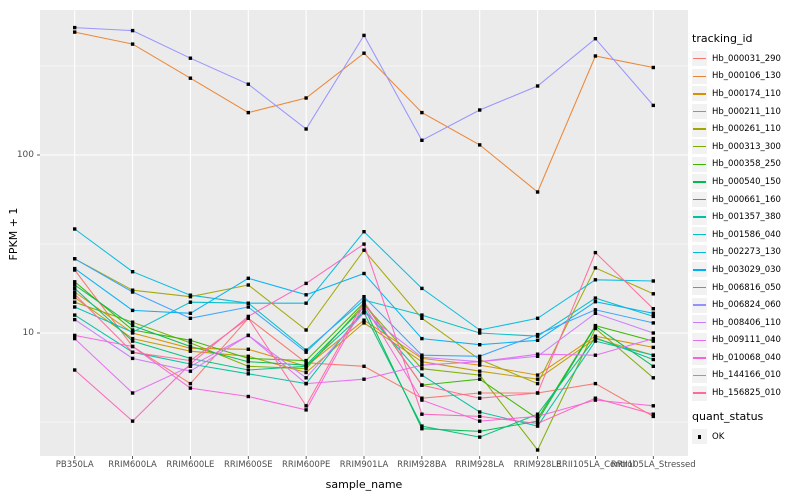 The height and width of the screenshot is (500, 800). What do you see at coordinates (746, 182) in the screenshot?
I see `legend-entry: Hb_000540_150` at bounding box center [746, 182].